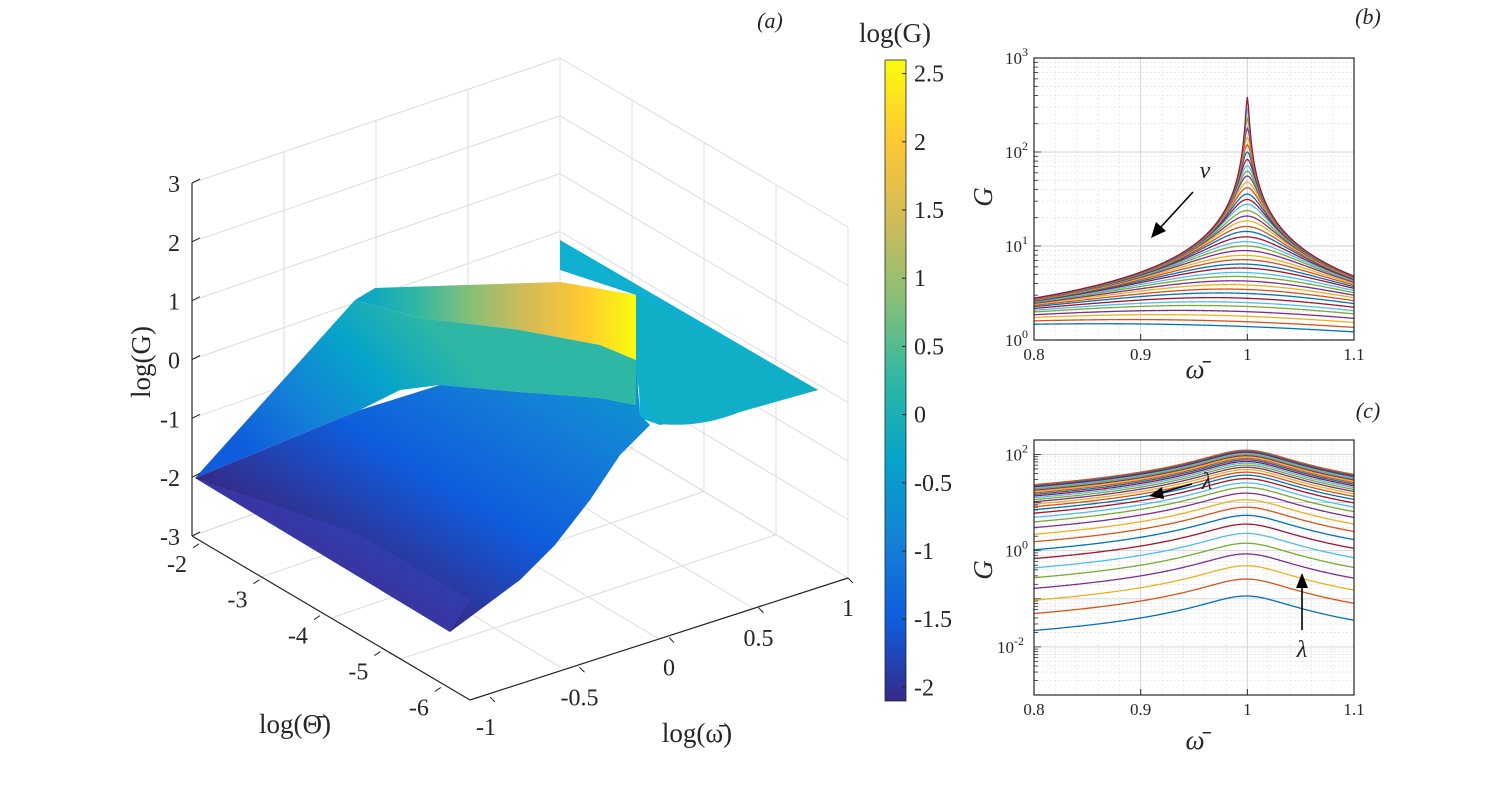 The height and width of the screenshot is (788, 1497). I want to click on theta-axis-ticks: -2 -3 -4 -5 -6, so click(304, 632).